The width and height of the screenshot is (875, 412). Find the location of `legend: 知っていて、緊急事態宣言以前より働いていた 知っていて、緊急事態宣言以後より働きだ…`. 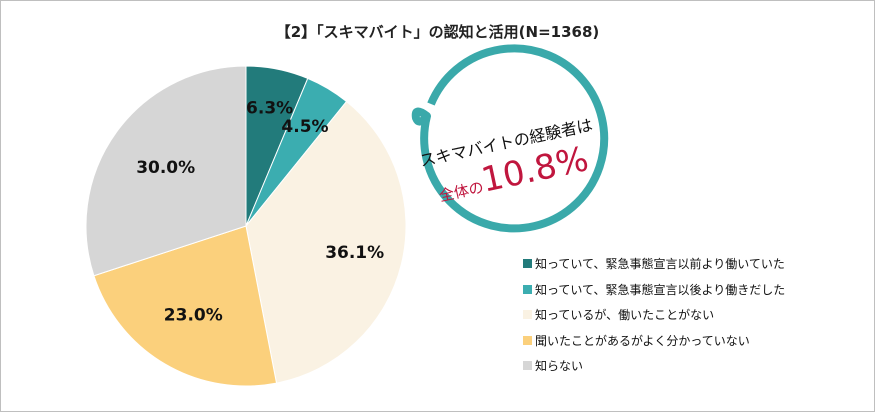

legend: 知っていて、緊急事態宣言以前より働いていた 知っていて、緊急事態宣言以後より働きだ… is located at coordinates (654, 315).